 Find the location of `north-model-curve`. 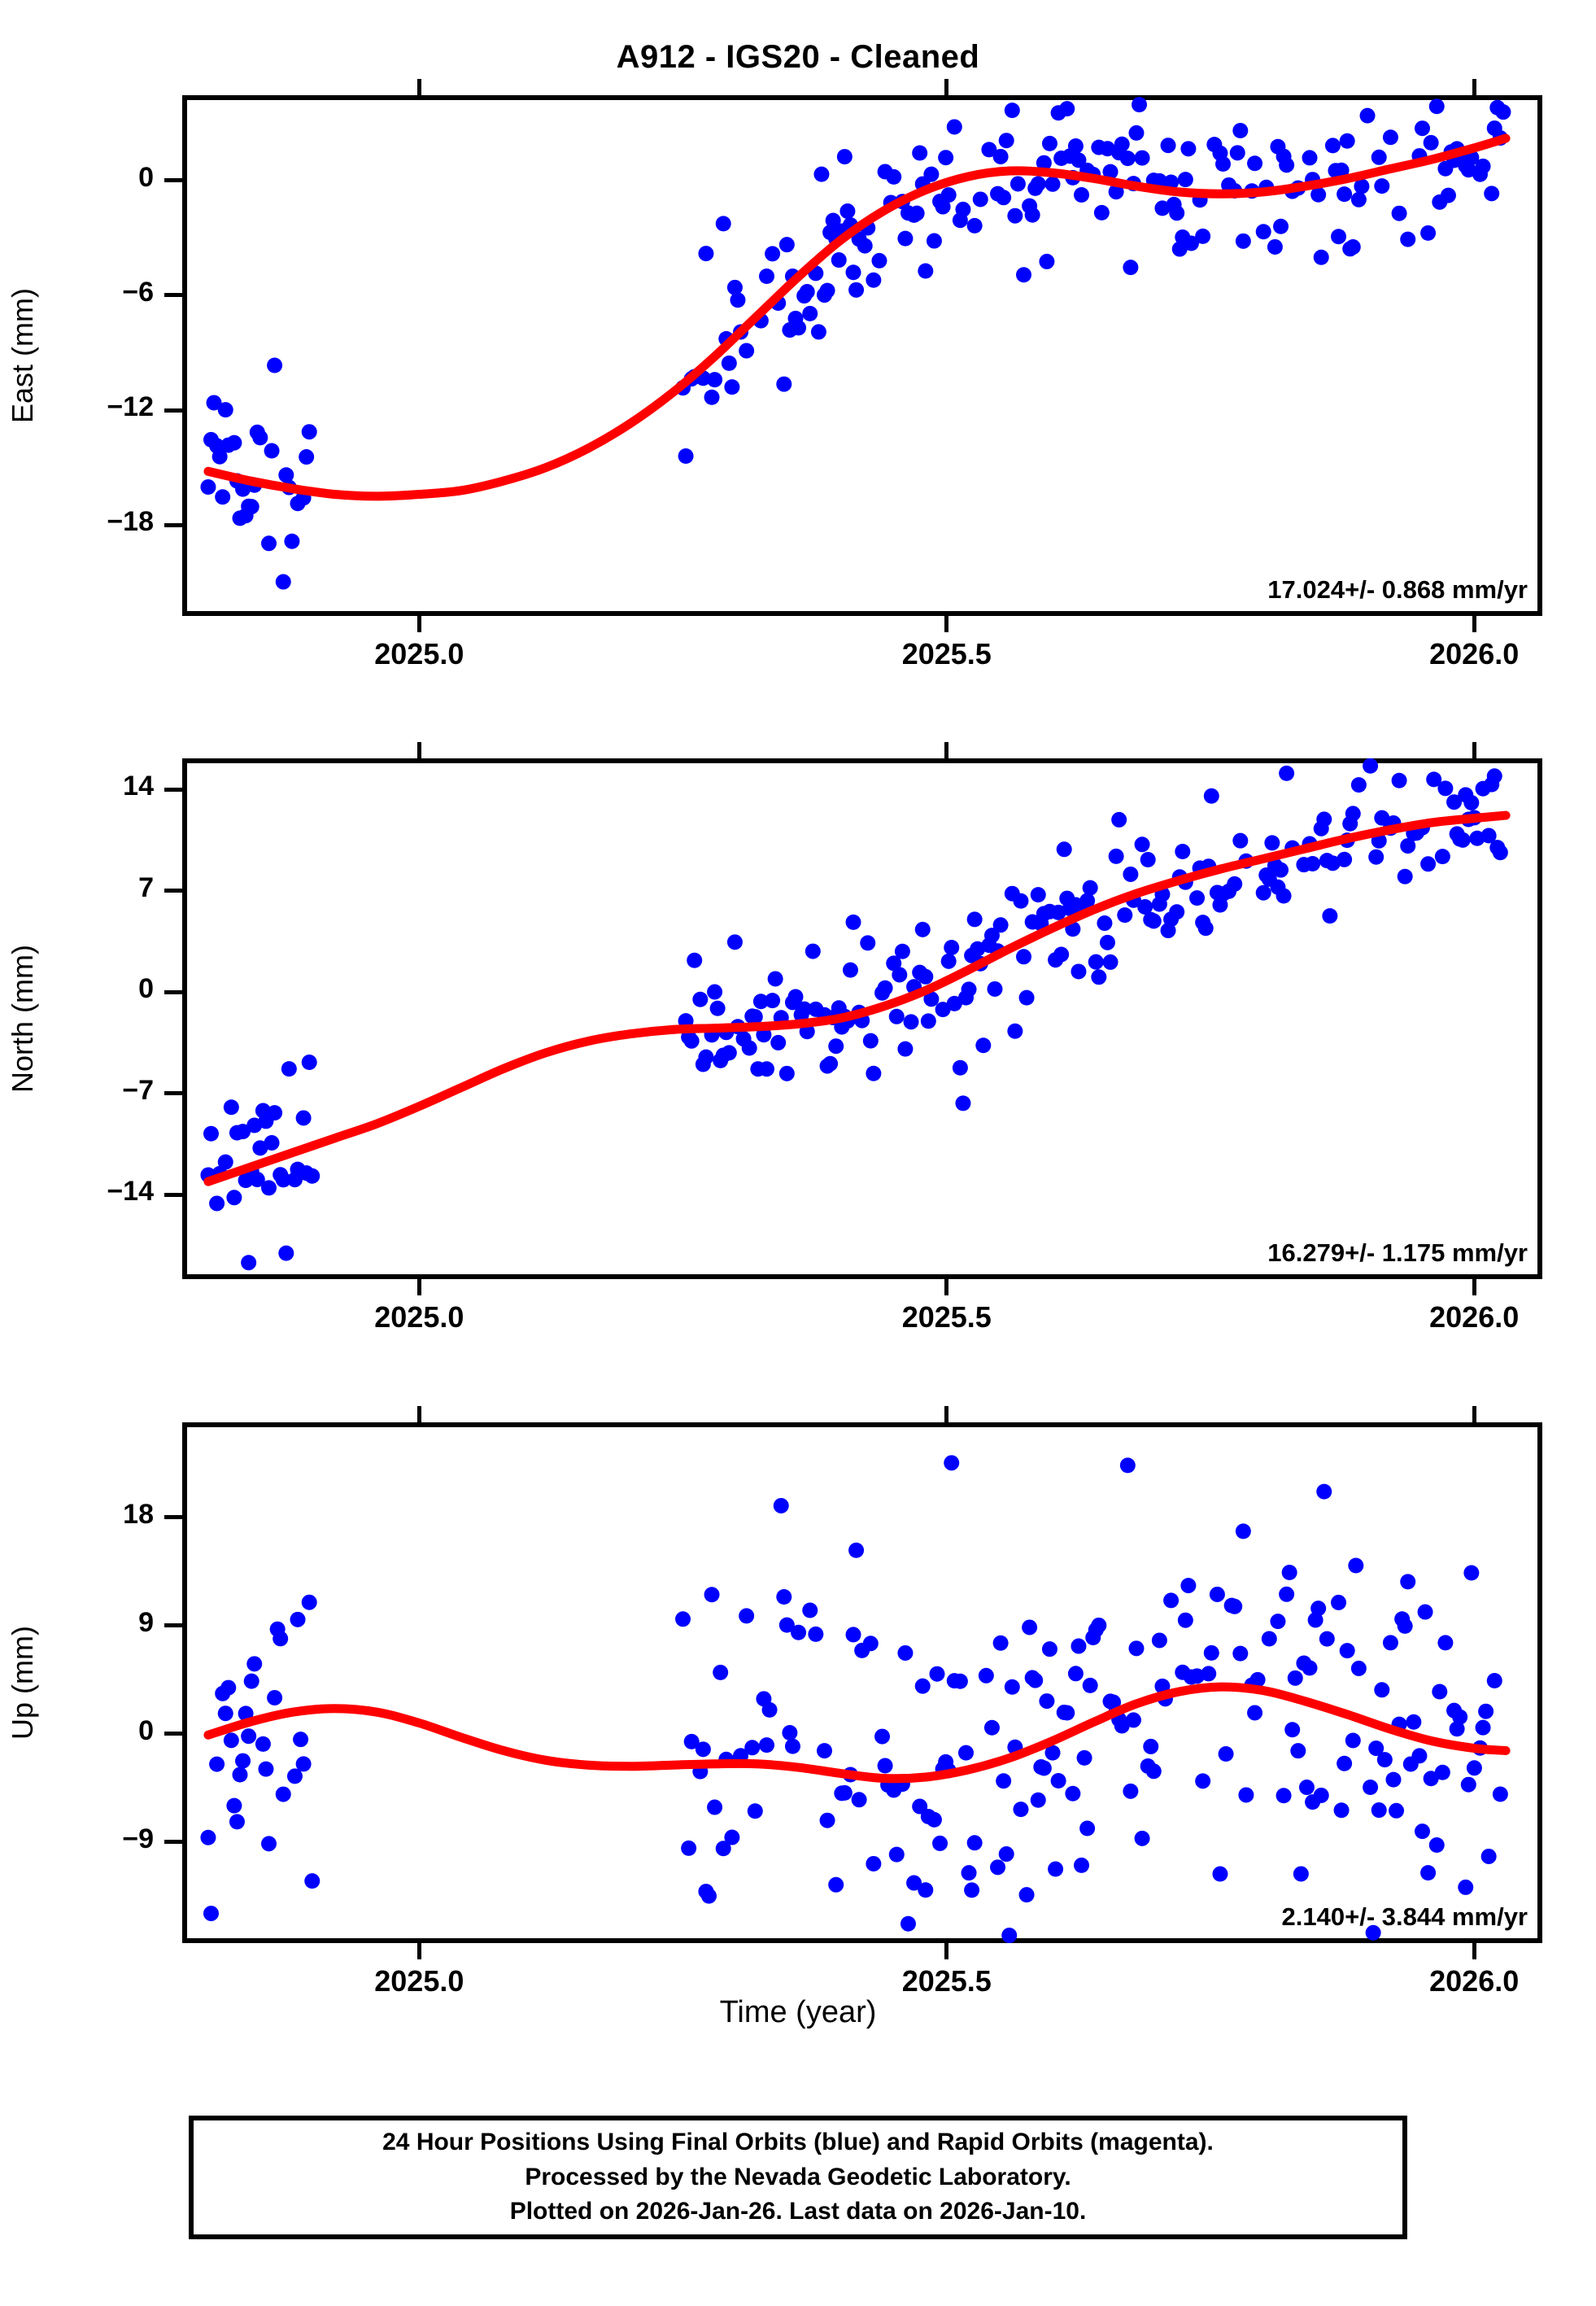

north-model-curve is located at coordinates (857, 998).